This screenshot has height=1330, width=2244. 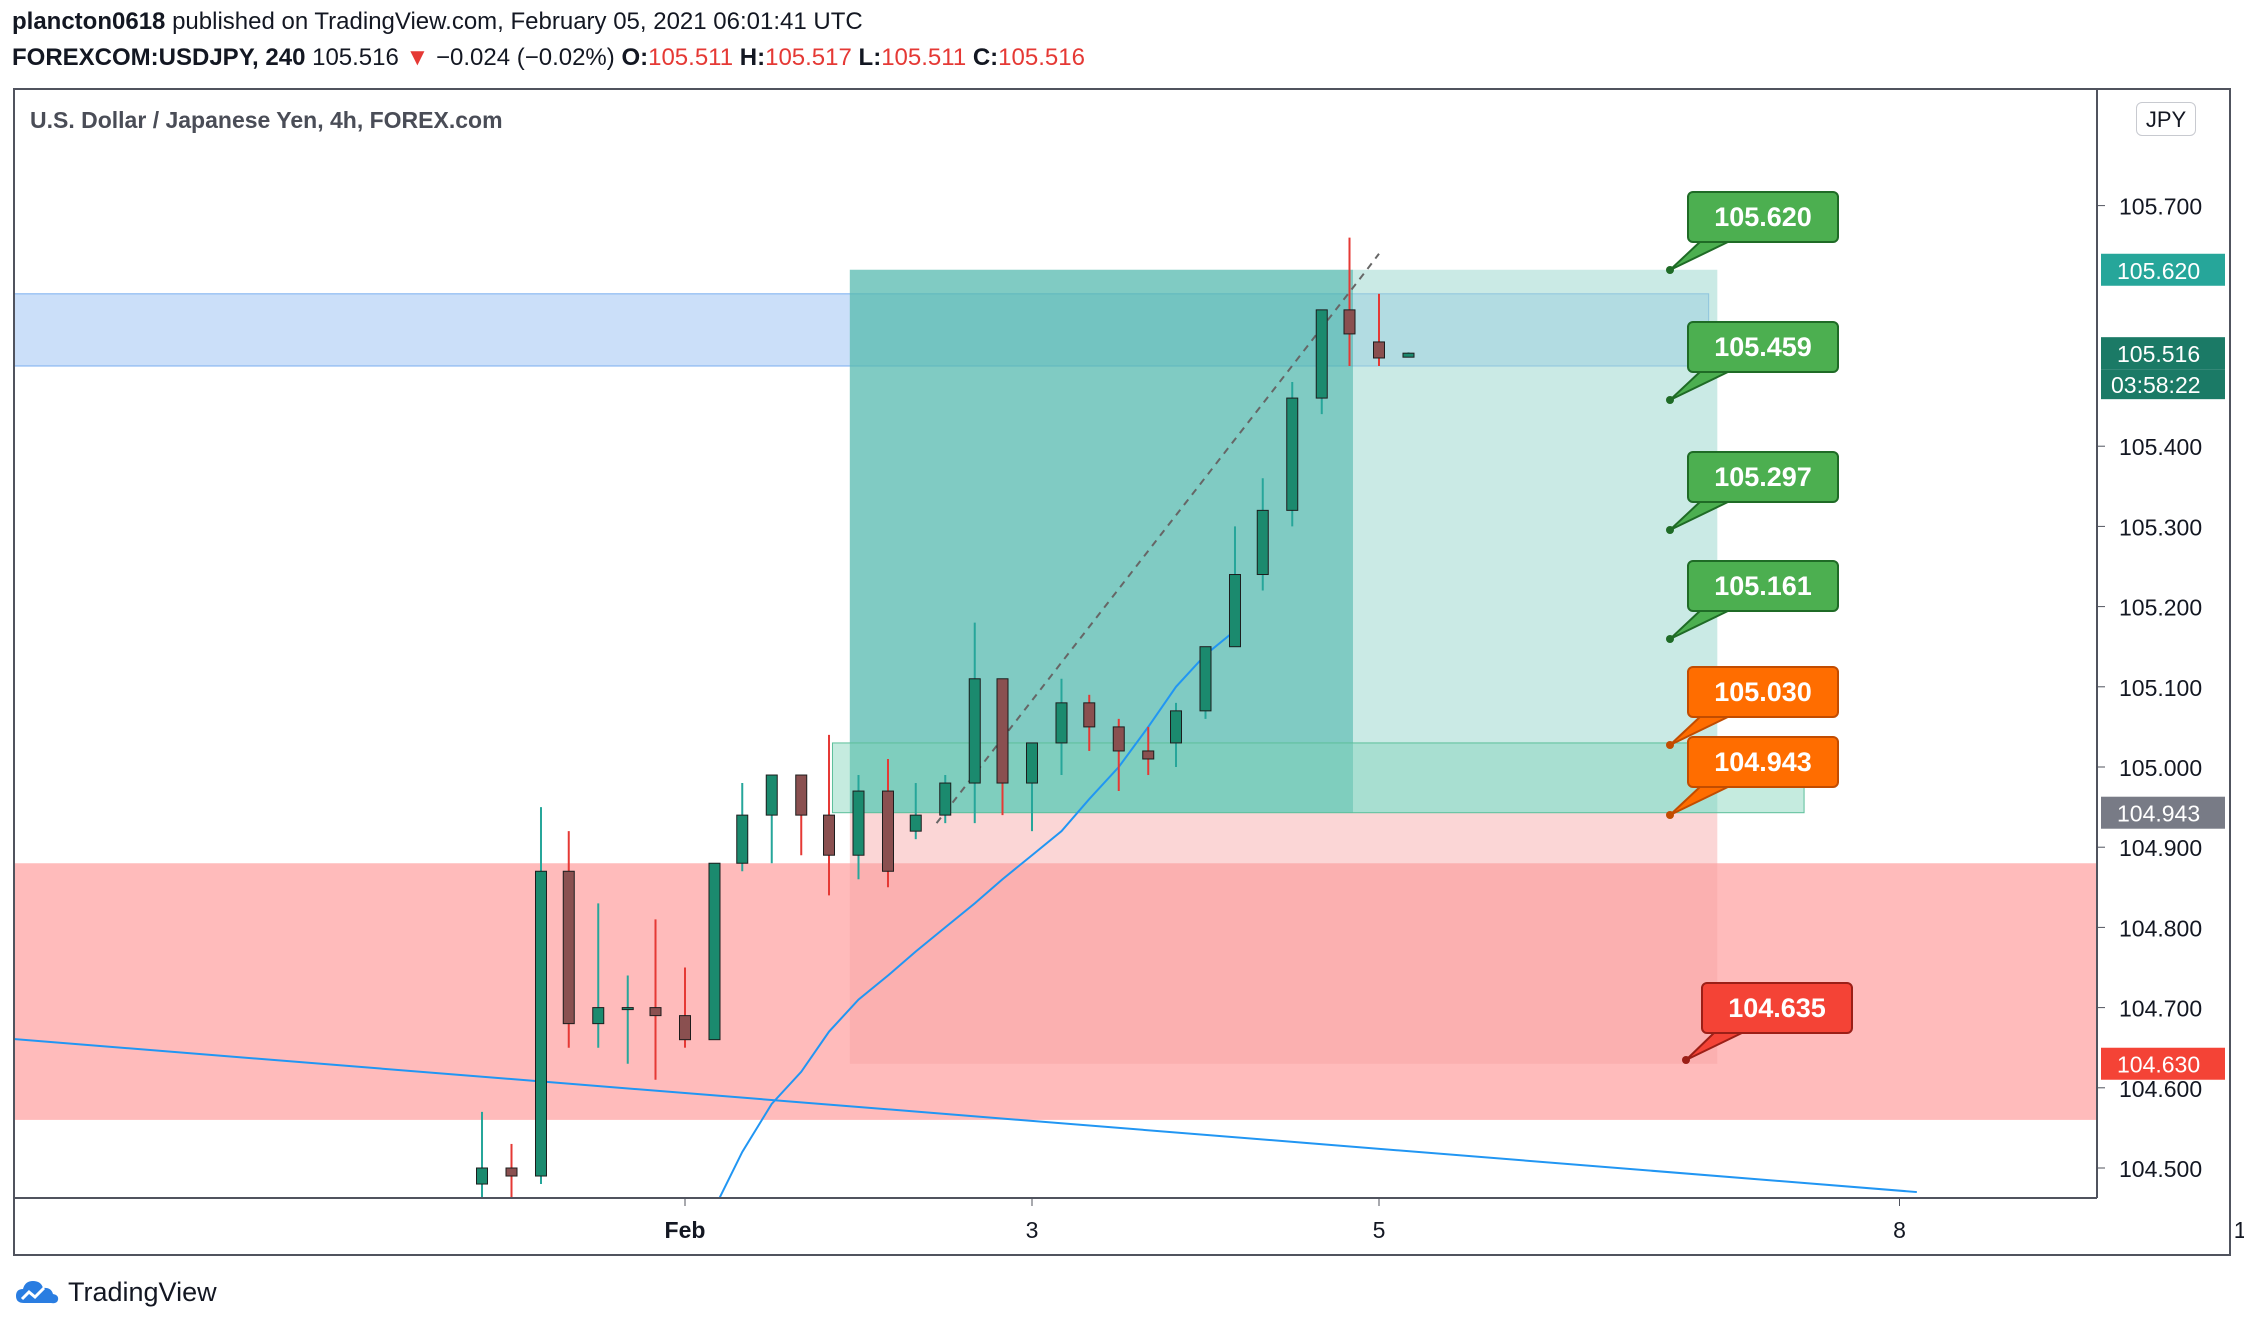 I want to click on currency-button: JPY, so click(x=2166, y=119).